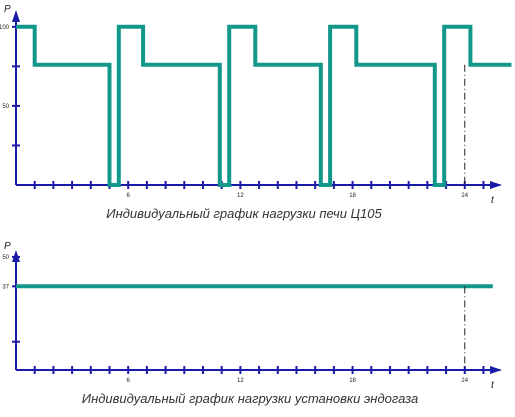  What do you see at coordinates (5, 28) in the screenshot?
I see `y-tick-label: 100` at bounding box center [5, 28].